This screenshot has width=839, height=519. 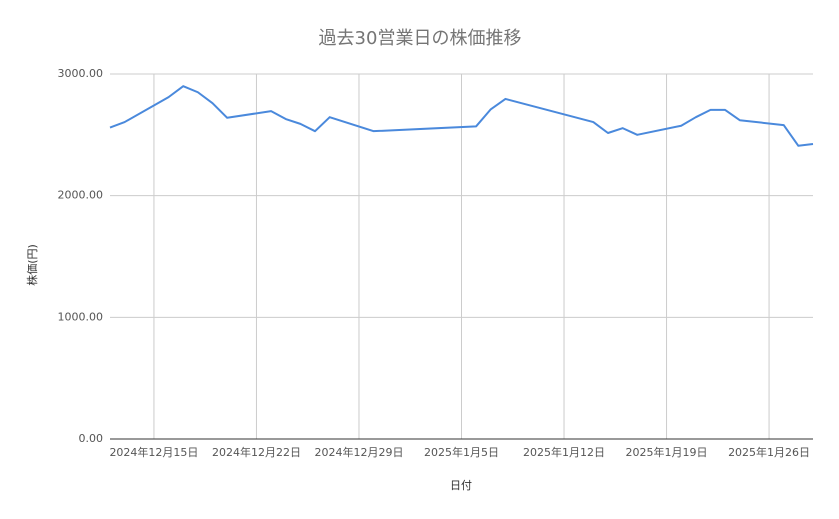 What do you see at coordinates (461, 485) in the screenshot?
I see `x-axis-label: 日付` at bounding box center [461, 485].